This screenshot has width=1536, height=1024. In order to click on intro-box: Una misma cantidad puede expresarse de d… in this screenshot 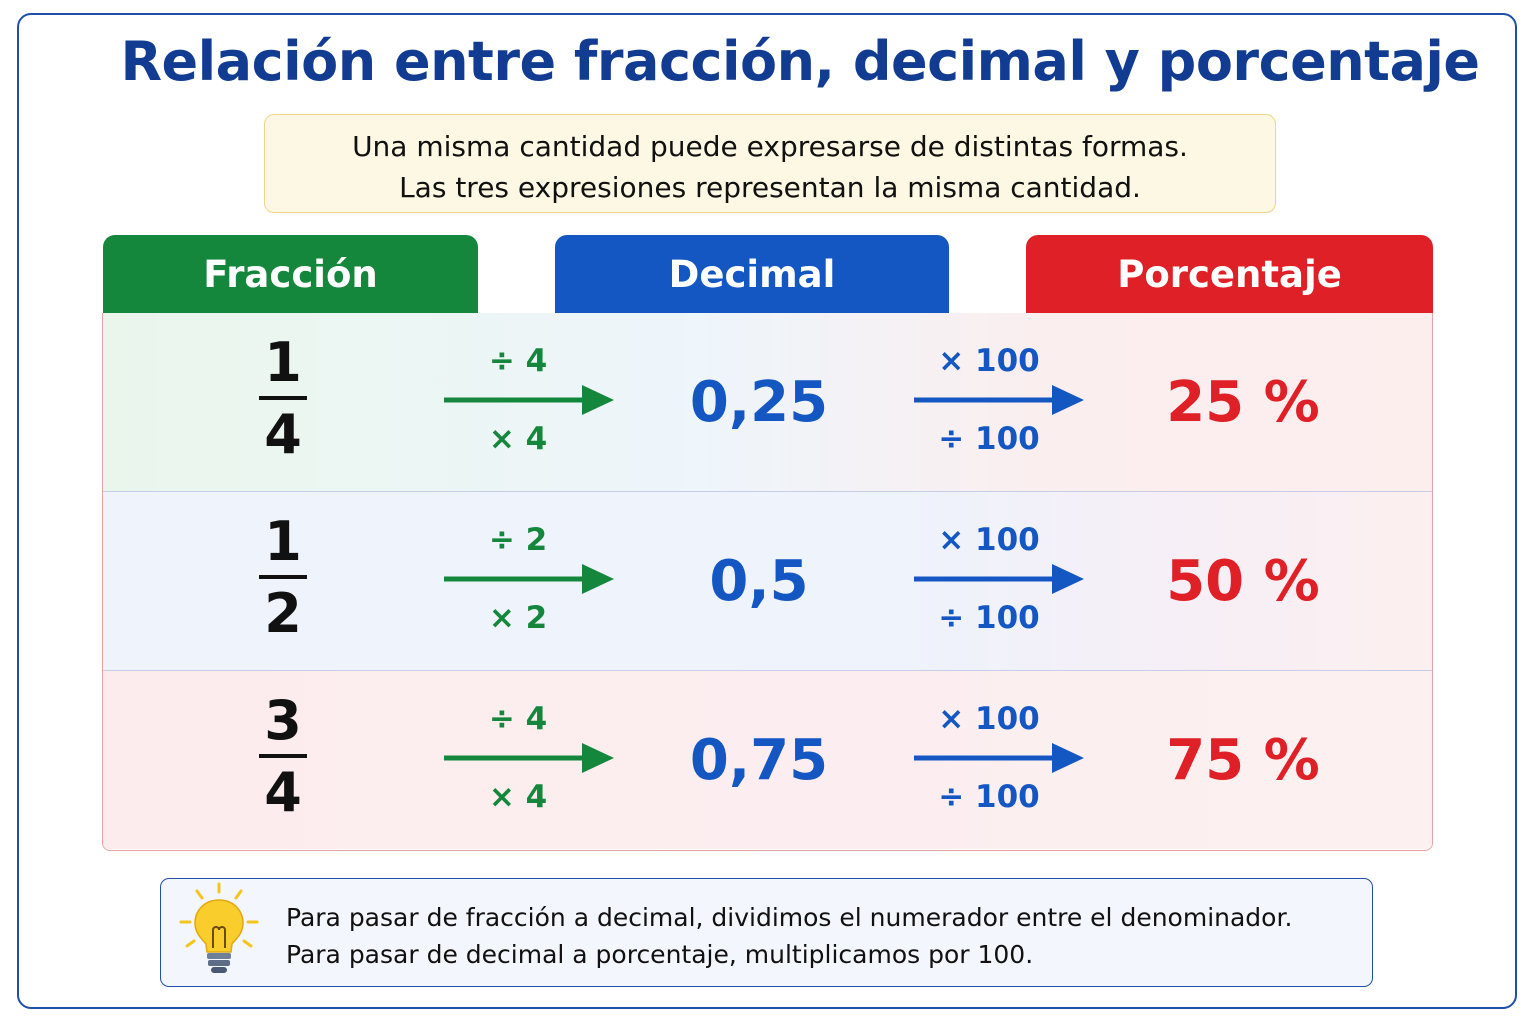, I will do `click(770, 163)`.